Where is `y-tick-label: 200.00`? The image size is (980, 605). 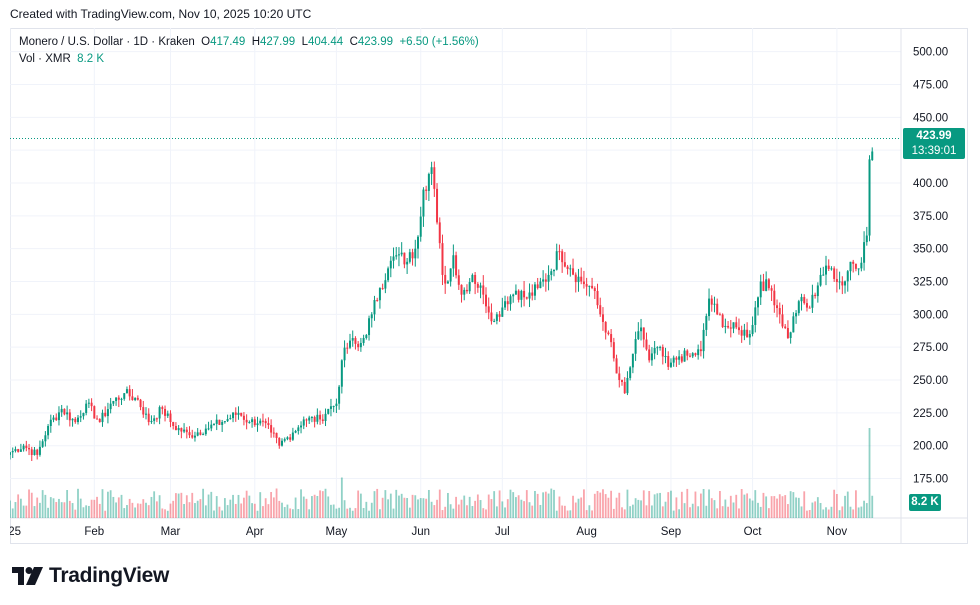 y-tick-label: 200.00 is located at coordinates (930, 447).